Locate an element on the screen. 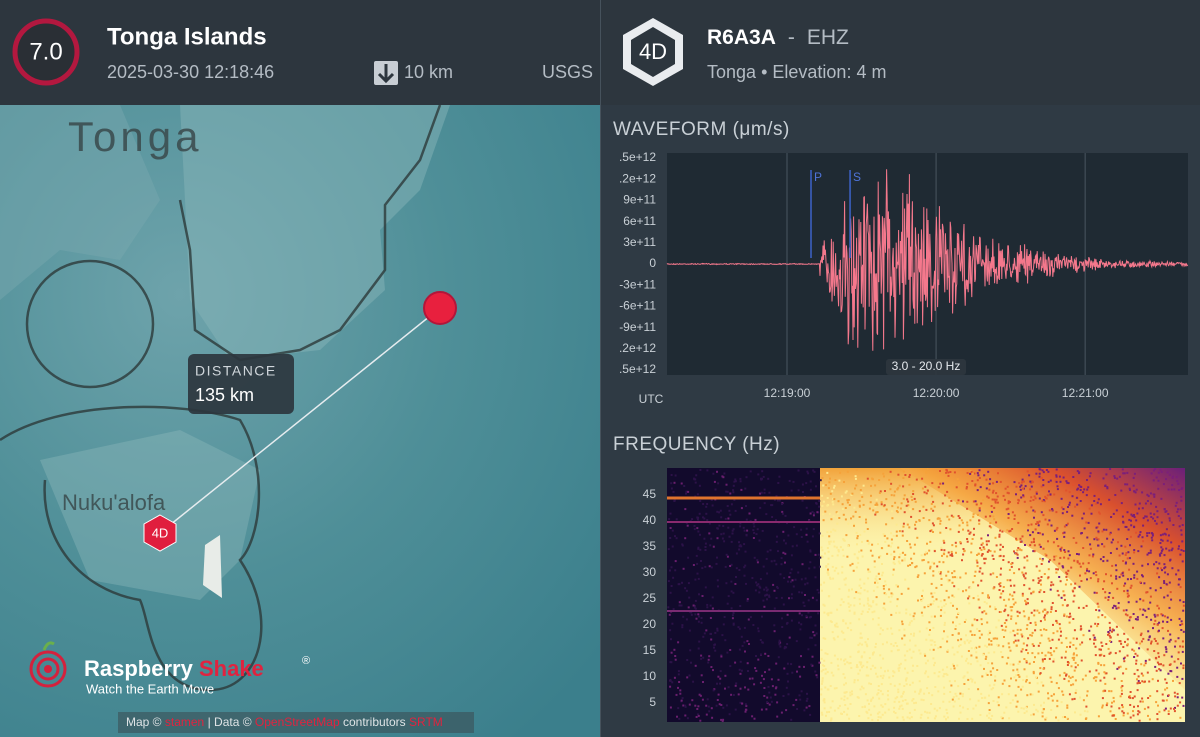 The width and height of the screenshot is (1200, 737). station-marker is located at coordinates (160, 533).